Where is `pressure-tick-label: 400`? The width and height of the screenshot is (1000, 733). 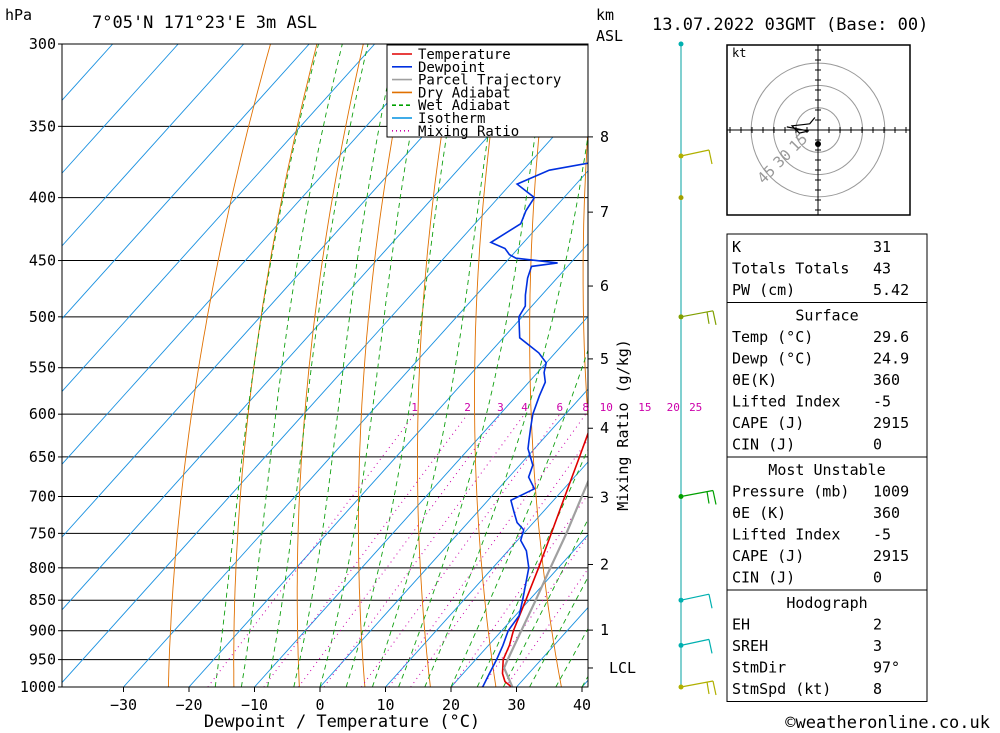 pressure-tick-label: 400 is located at coordinates (42, 198).